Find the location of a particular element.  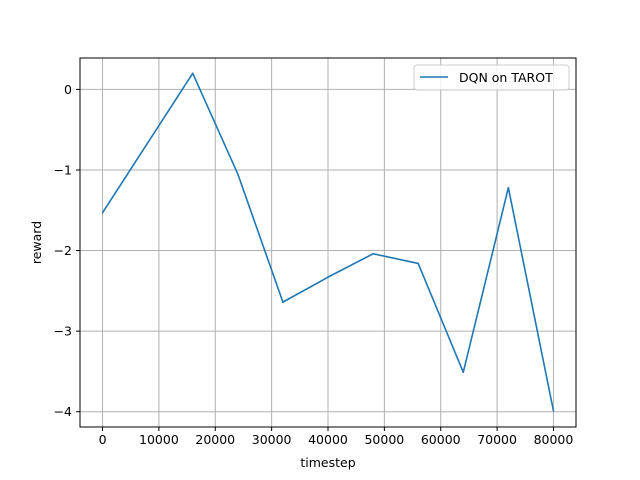

y-tick-label: −2 is located at coordinates (63, 250).